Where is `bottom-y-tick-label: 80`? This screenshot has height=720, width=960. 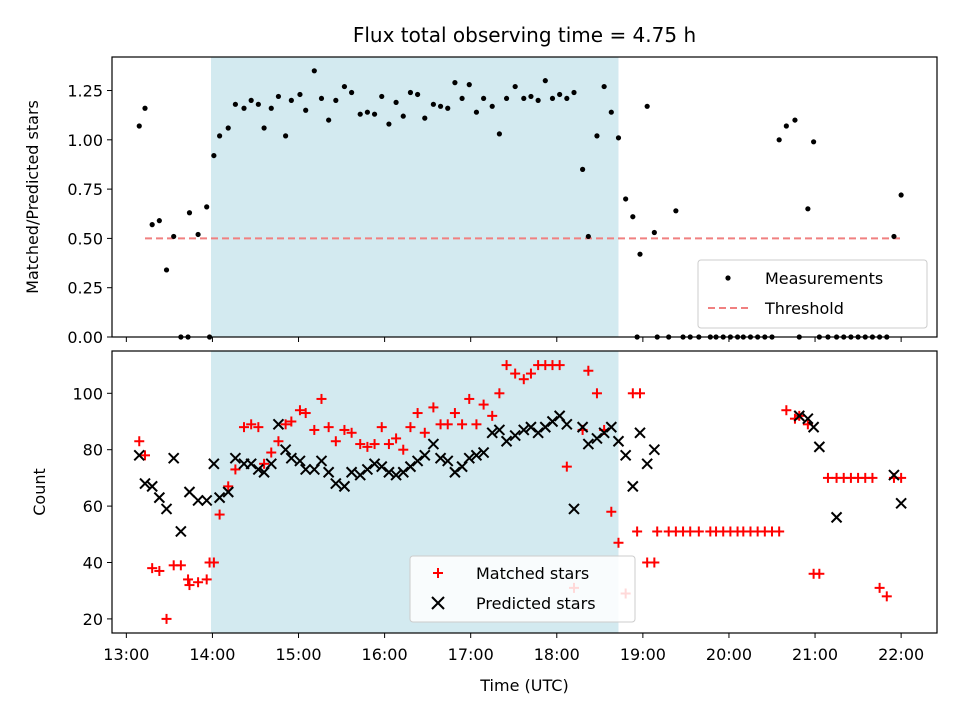
bottom-y-tick-label: 80 is located at coordinates (93, 450).